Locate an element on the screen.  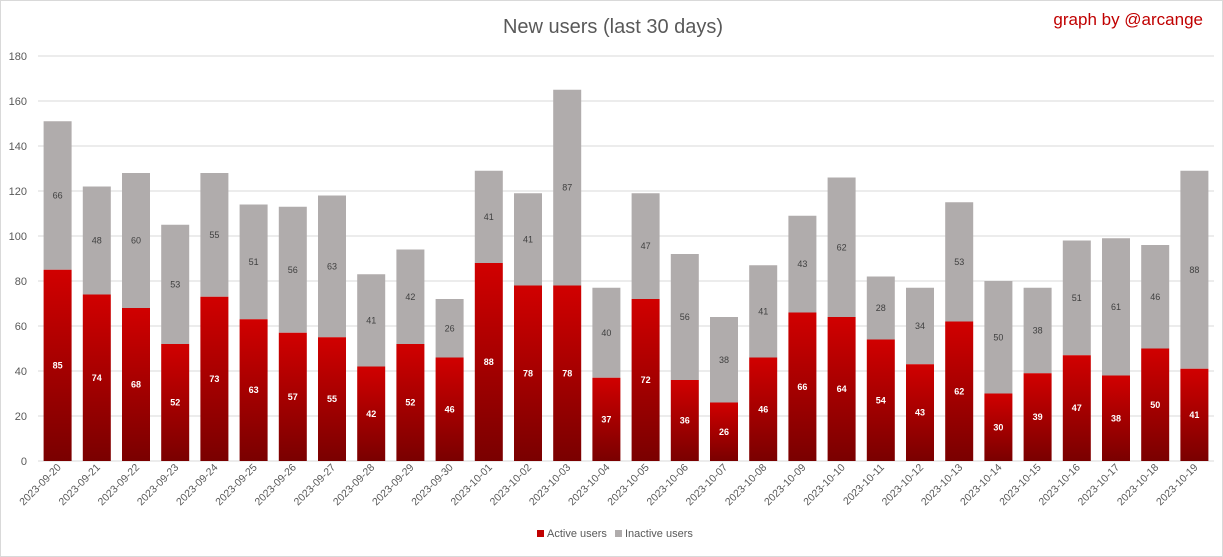
data-label-inactive: 51 is located at coordinates (1077, 298).